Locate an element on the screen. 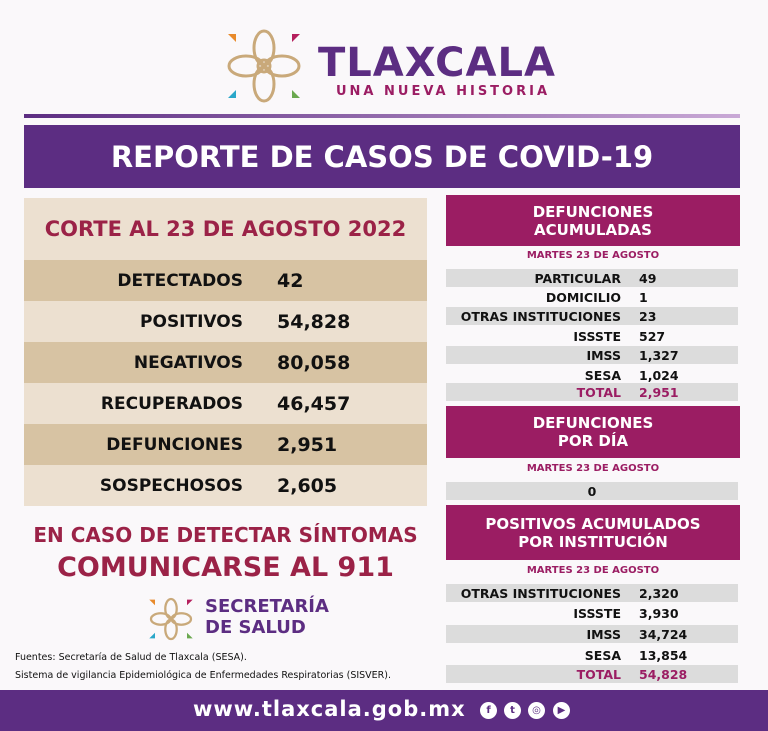 This screenshot has width=768, height=731. total-row: TOTAL 2,951 is located at coordinates (592, 392).